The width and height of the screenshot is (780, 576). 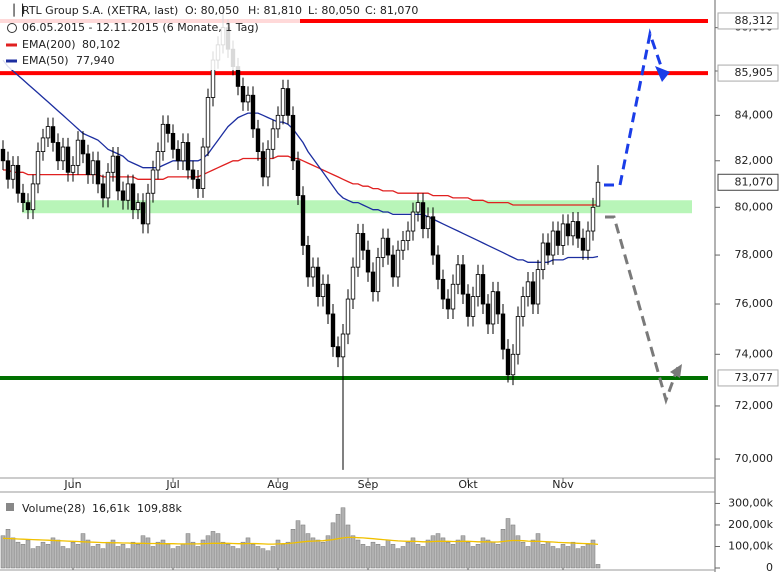 I want to click on y-tick-label: 200,00k, so click(x=750, y=524).